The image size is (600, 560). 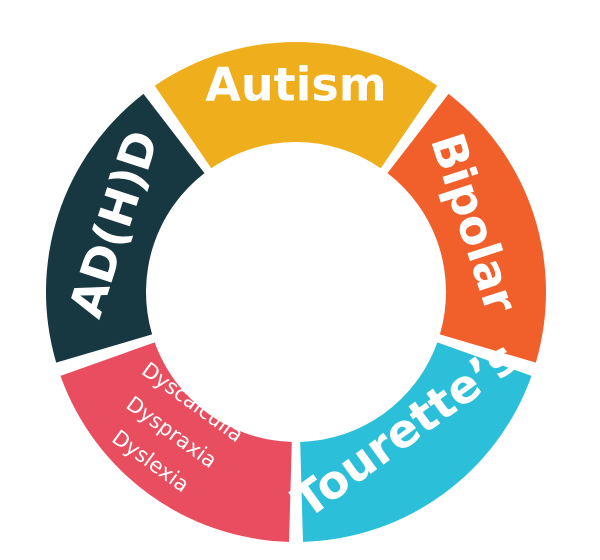 What do you see at coordinates (416, 442) in the screenshot?
I see `segment-tourettes` at bounding box center [416, 442].